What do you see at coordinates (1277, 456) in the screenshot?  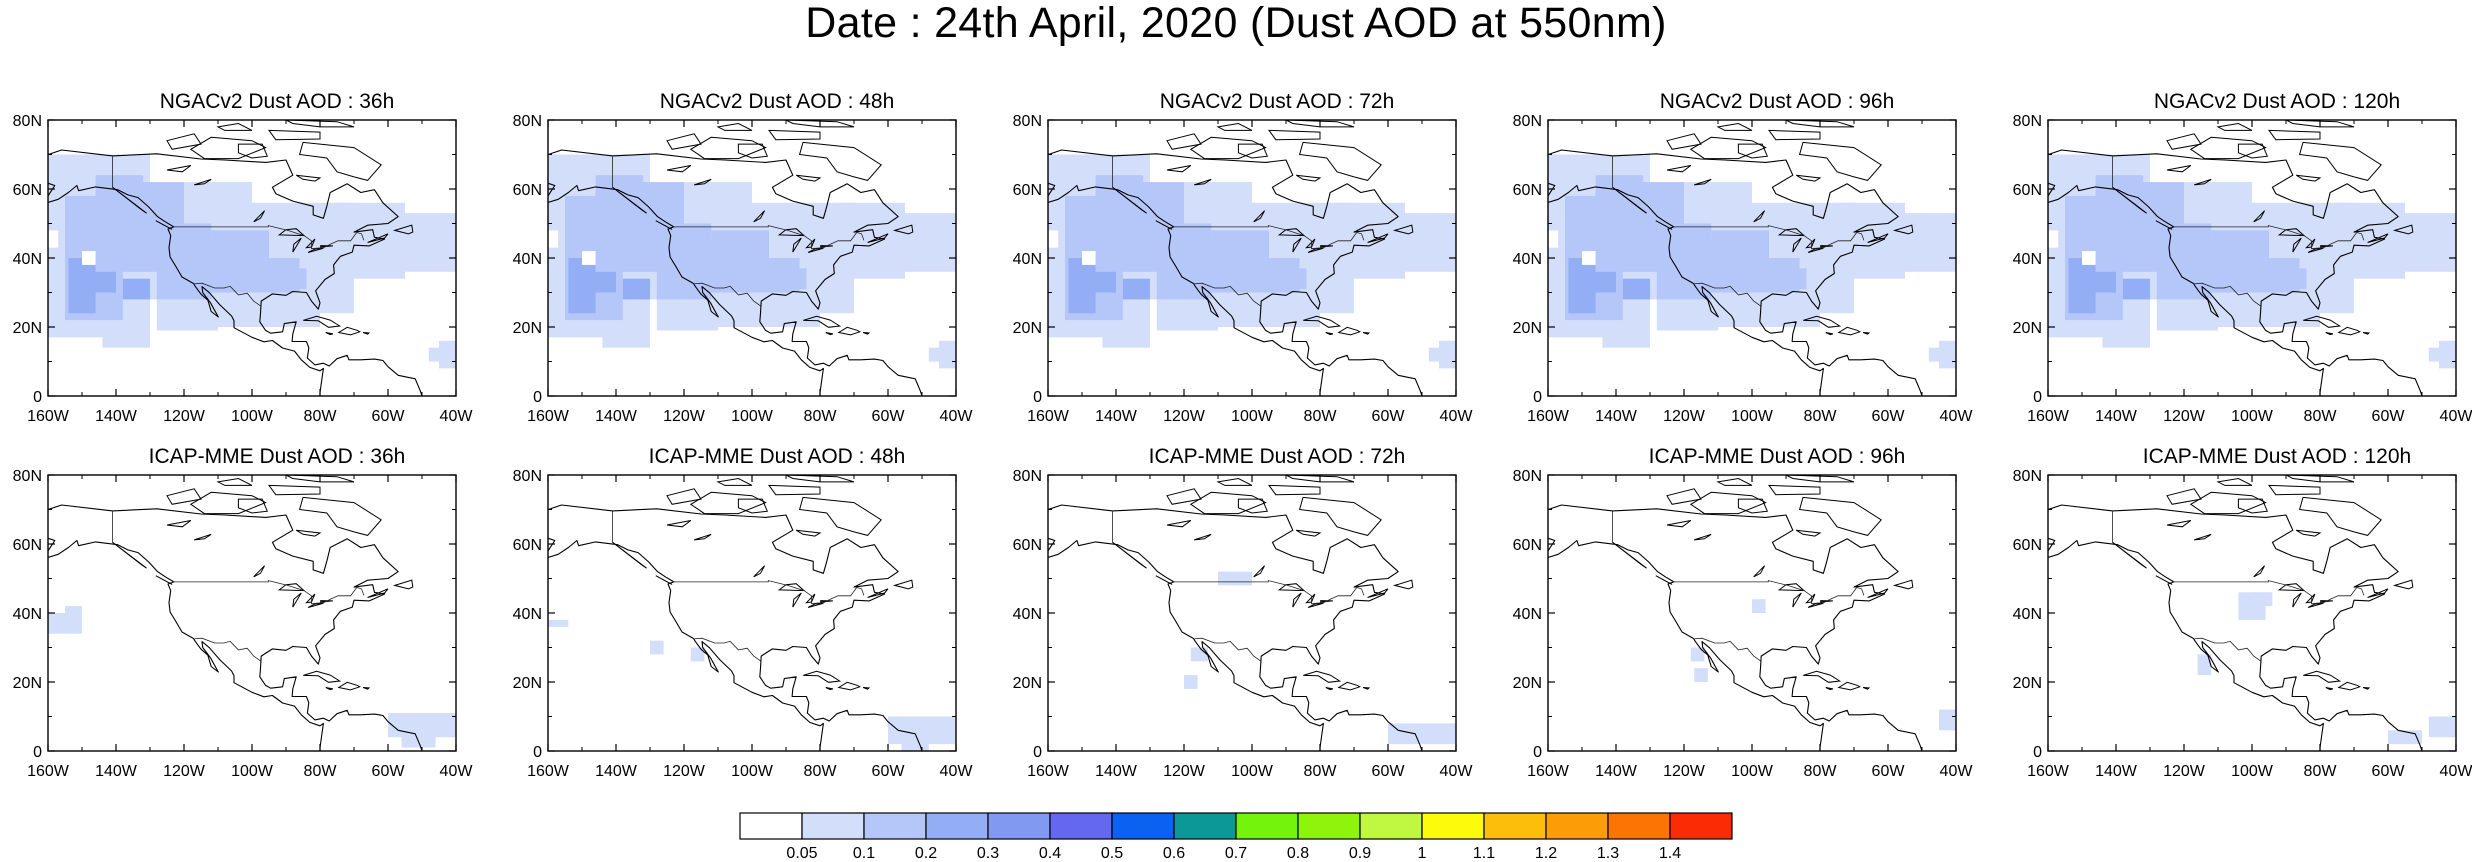 I see `panel-title: ICAP-MME Dust AOD : 72h` at bounding box center [1277, 456].